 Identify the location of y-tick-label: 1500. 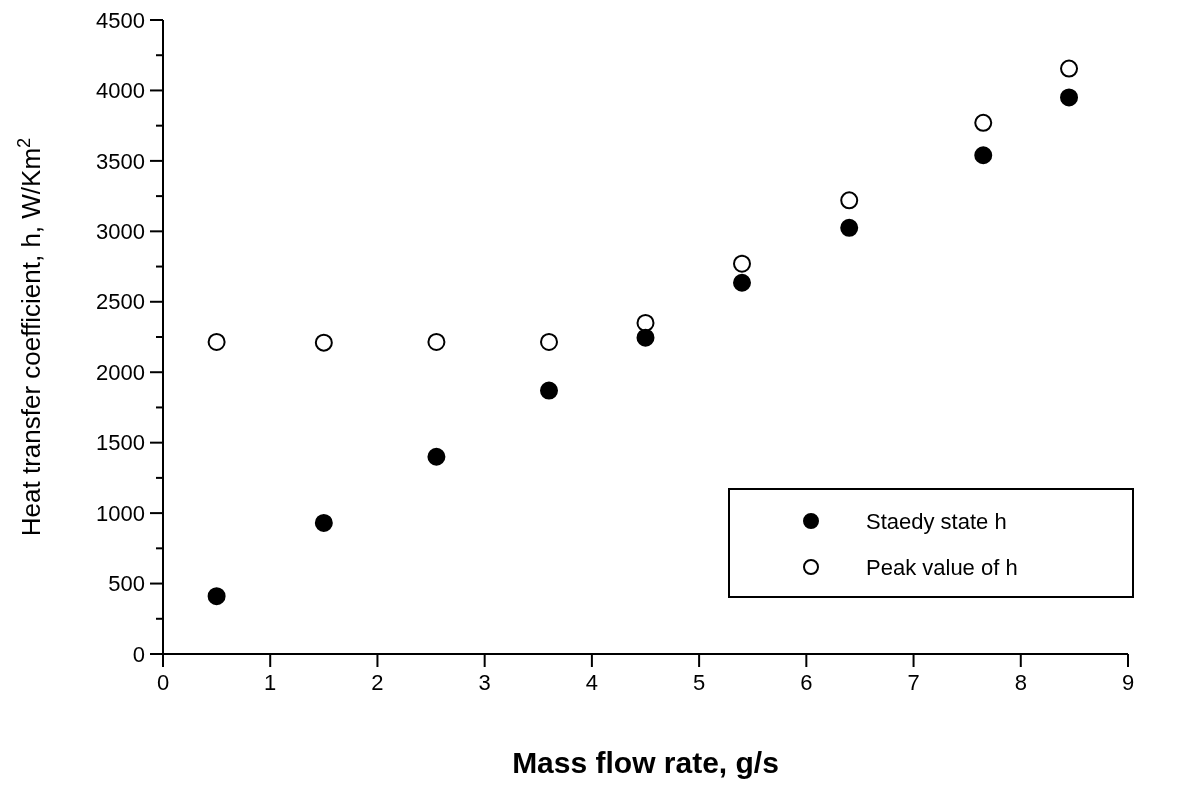
(120, 443).